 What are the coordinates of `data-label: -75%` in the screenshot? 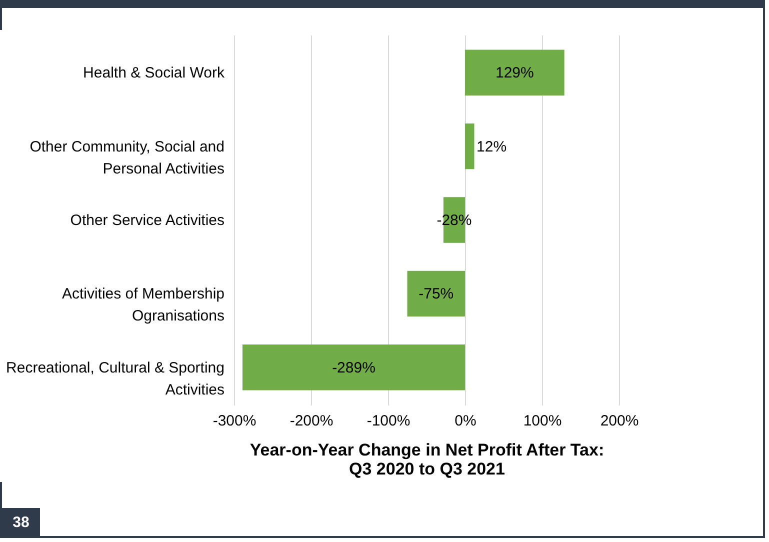 It's located at (436, 294).